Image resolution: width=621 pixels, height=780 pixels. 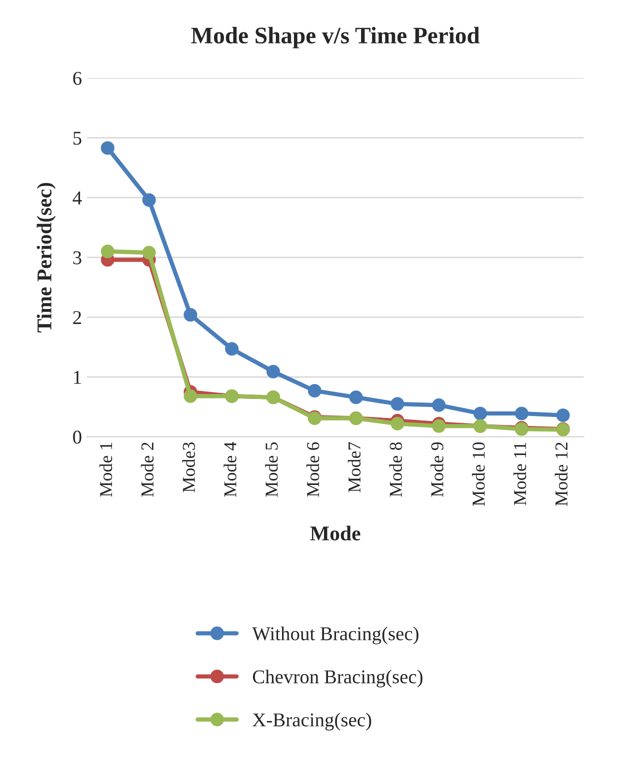 What do you see at coordinates (147, 469) in the screenshot?
I see `x-tick-label: Mode 2` at bounding box center [147, 469].